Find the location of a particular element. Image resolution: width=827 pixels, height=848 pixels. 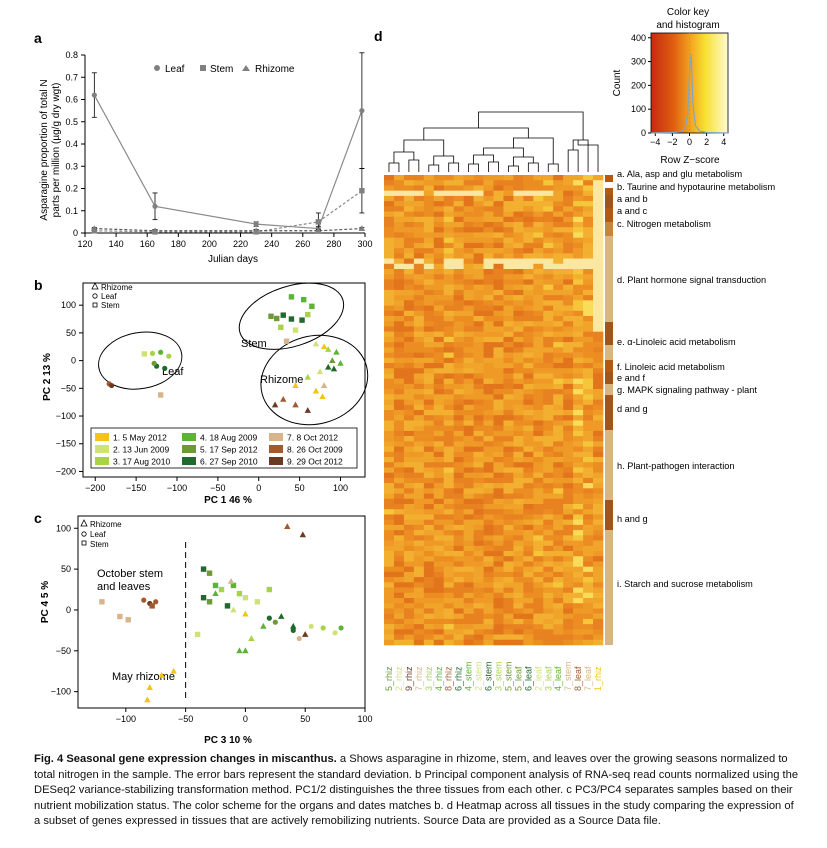

shape-legend-leaf: Leaf is located at coordinates (109, 296).